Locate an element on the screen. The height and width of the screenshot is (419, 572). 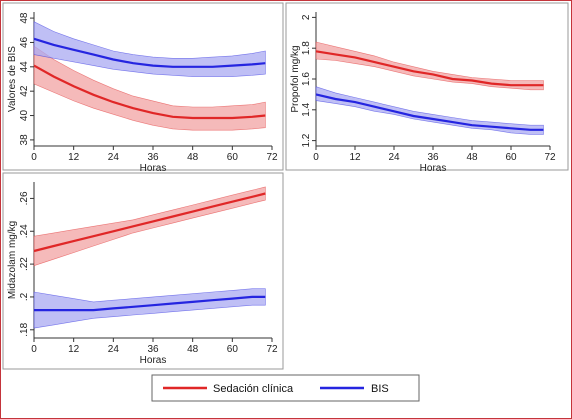
y-tick-label: .24 is located at coordinates (24, 231).